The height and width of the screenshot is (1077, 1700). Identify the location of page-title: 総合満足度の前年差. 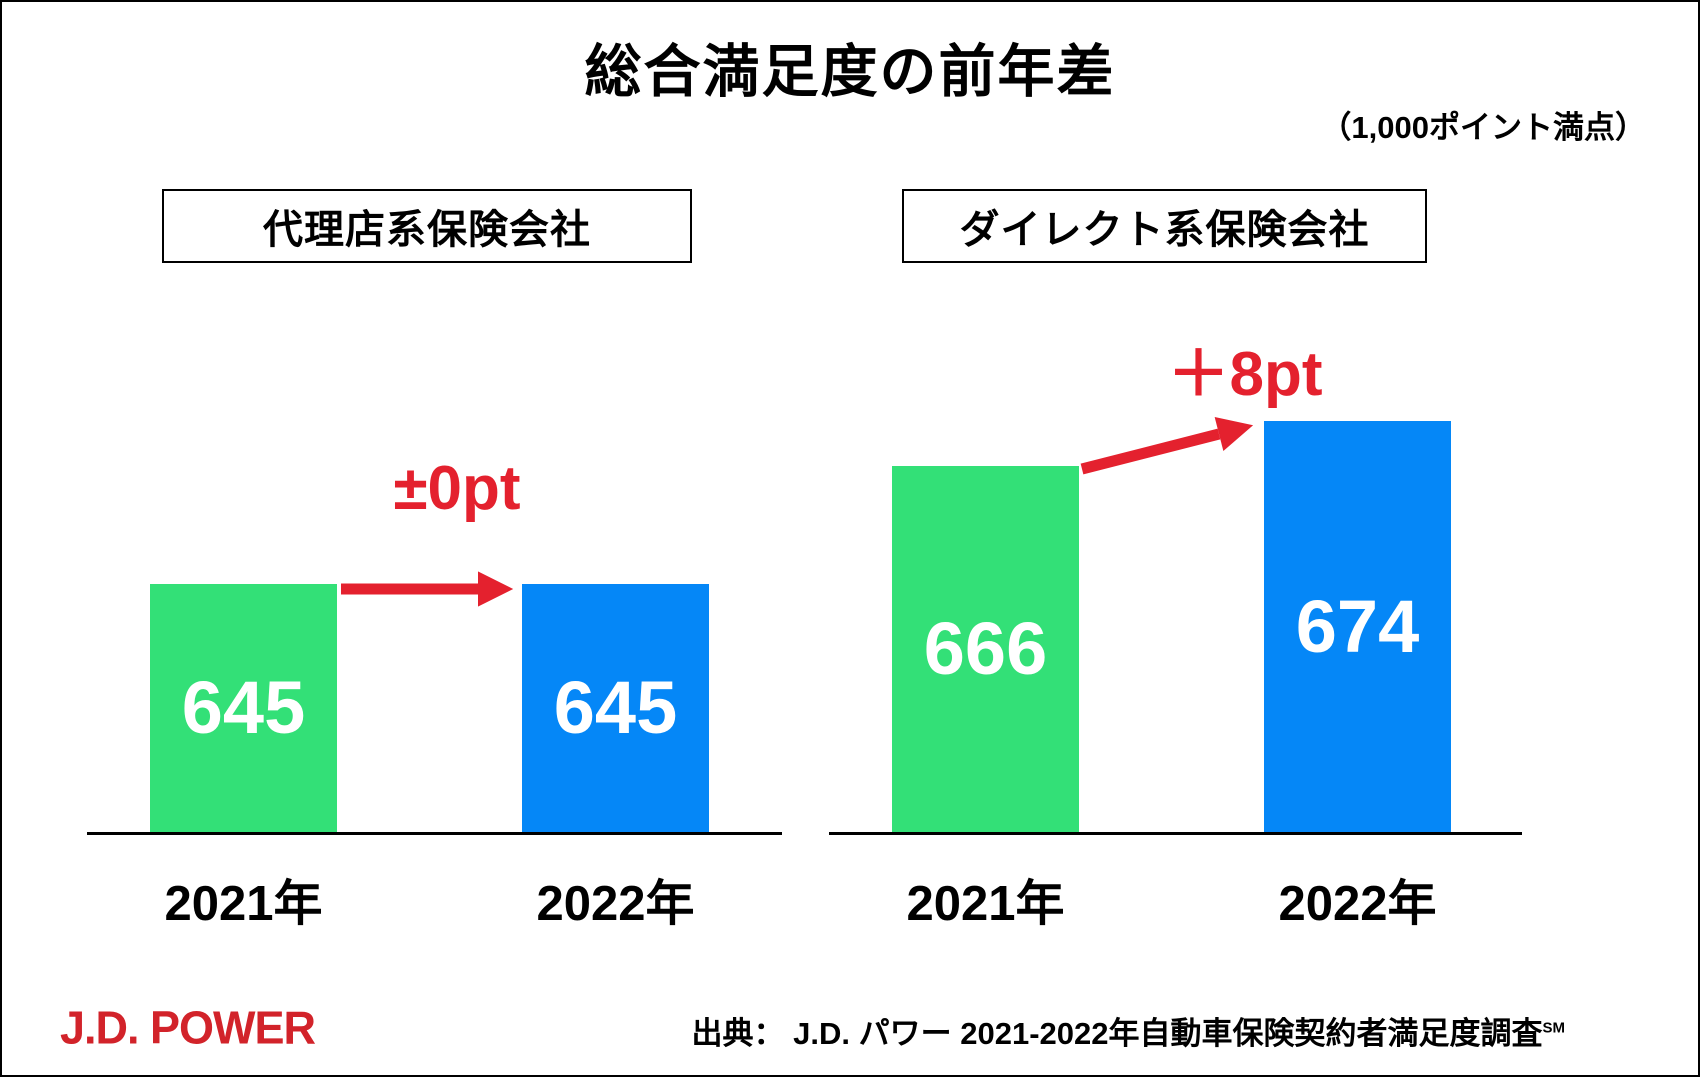
(850, 72).